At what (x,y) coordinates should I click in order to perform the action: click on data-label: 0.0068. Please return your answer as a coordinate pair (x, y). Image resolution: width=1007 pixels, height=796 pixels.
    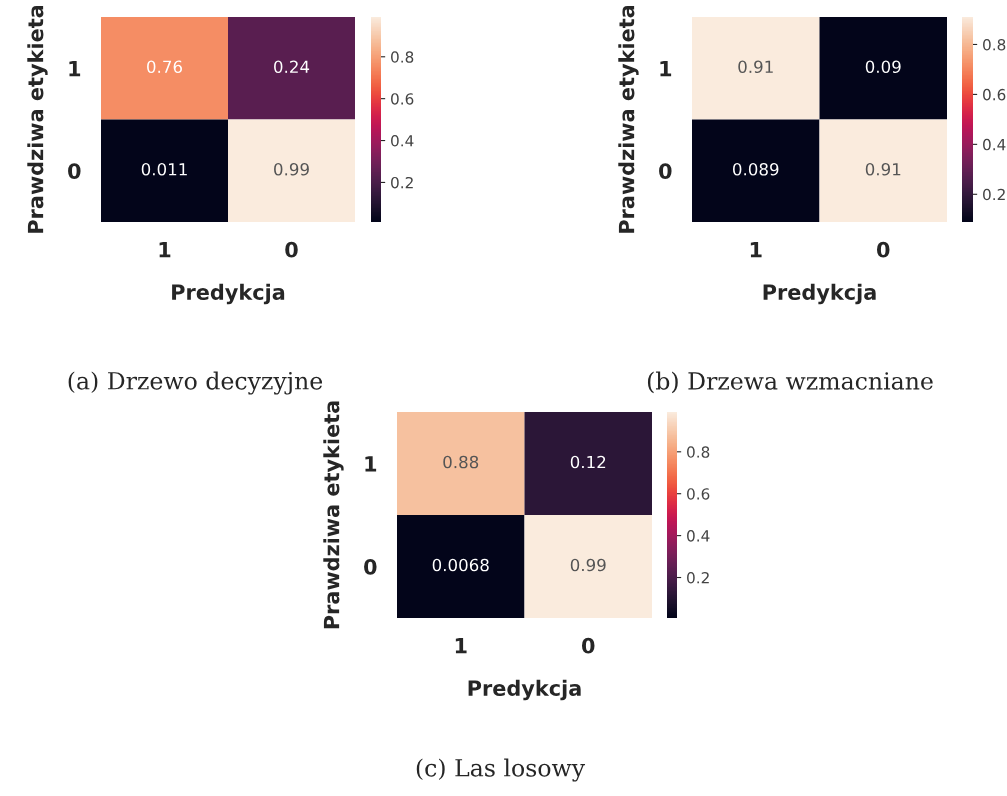
    Looking at the image, I should click on (460, 565).